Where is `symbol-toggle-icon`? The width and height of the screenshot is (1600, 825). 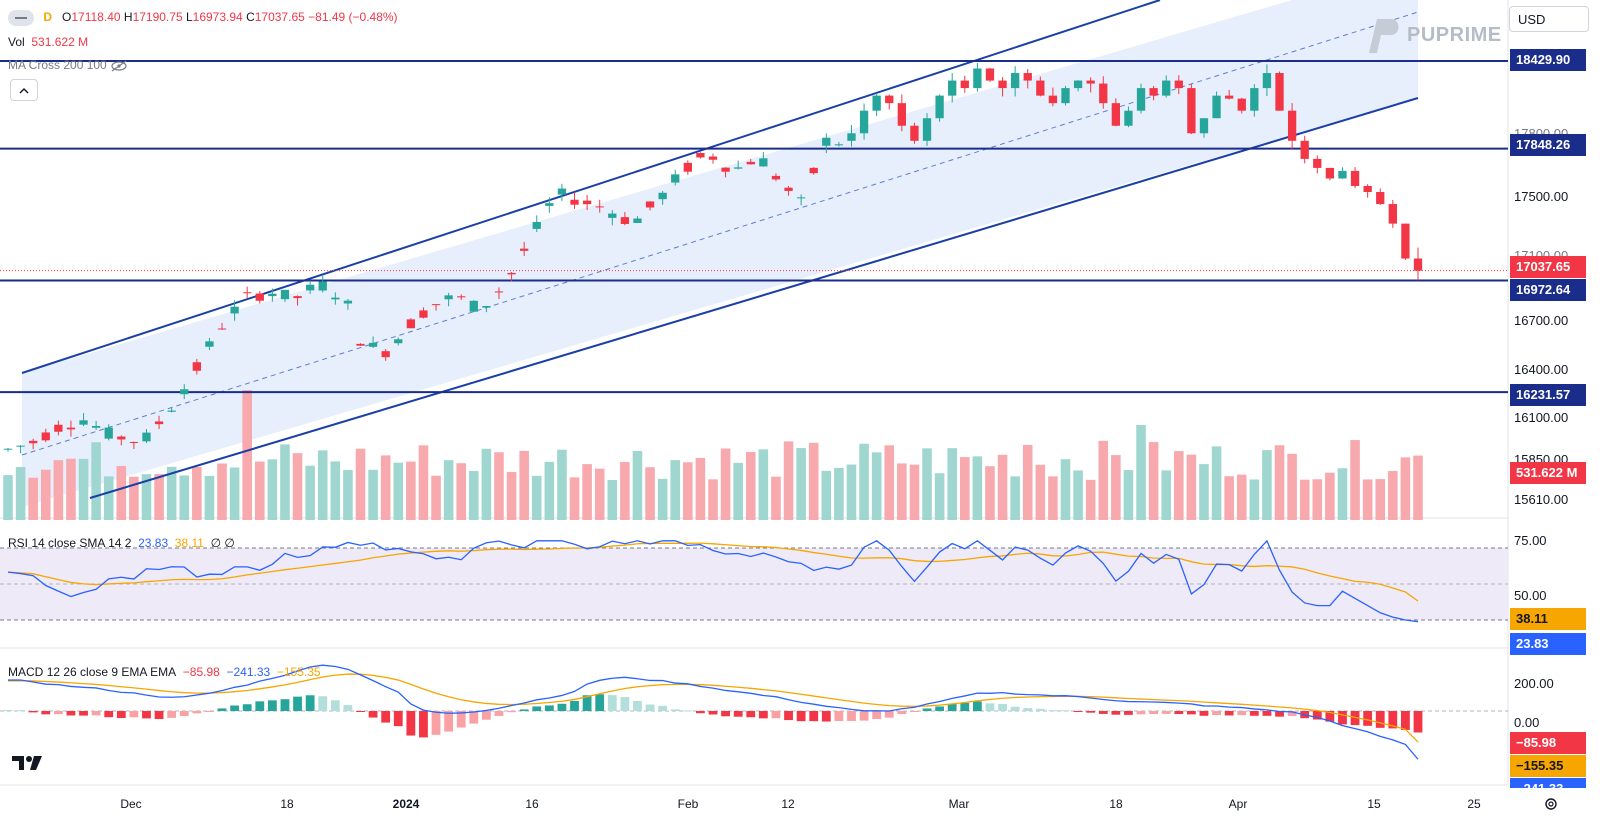
symbol-toggle-icon is located at coordinates (21, 18).